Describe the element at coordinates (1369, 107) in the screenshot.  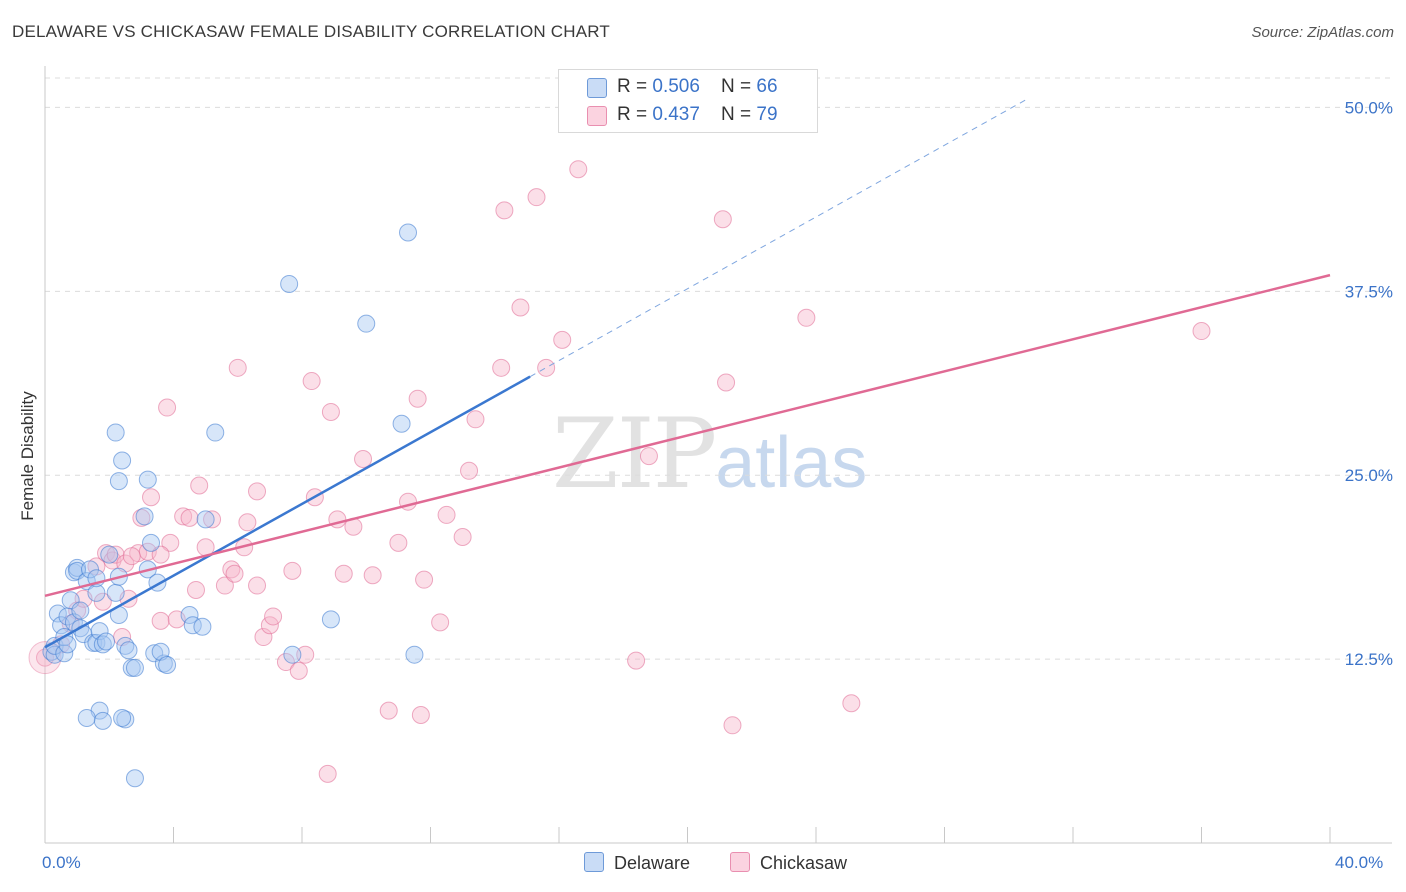
I see `y-tick-label: 50.0%` at that location.